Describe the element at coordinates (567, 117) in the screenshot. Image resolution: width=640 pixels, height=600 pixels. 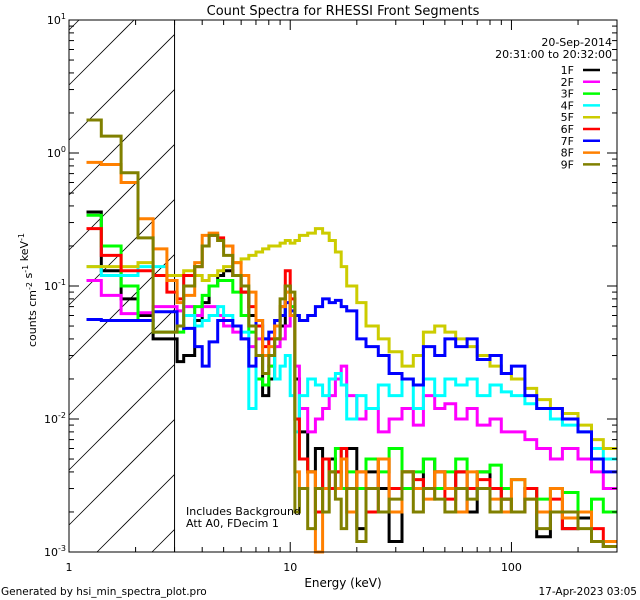
I see `legend-label-5F: 5F` at that location.